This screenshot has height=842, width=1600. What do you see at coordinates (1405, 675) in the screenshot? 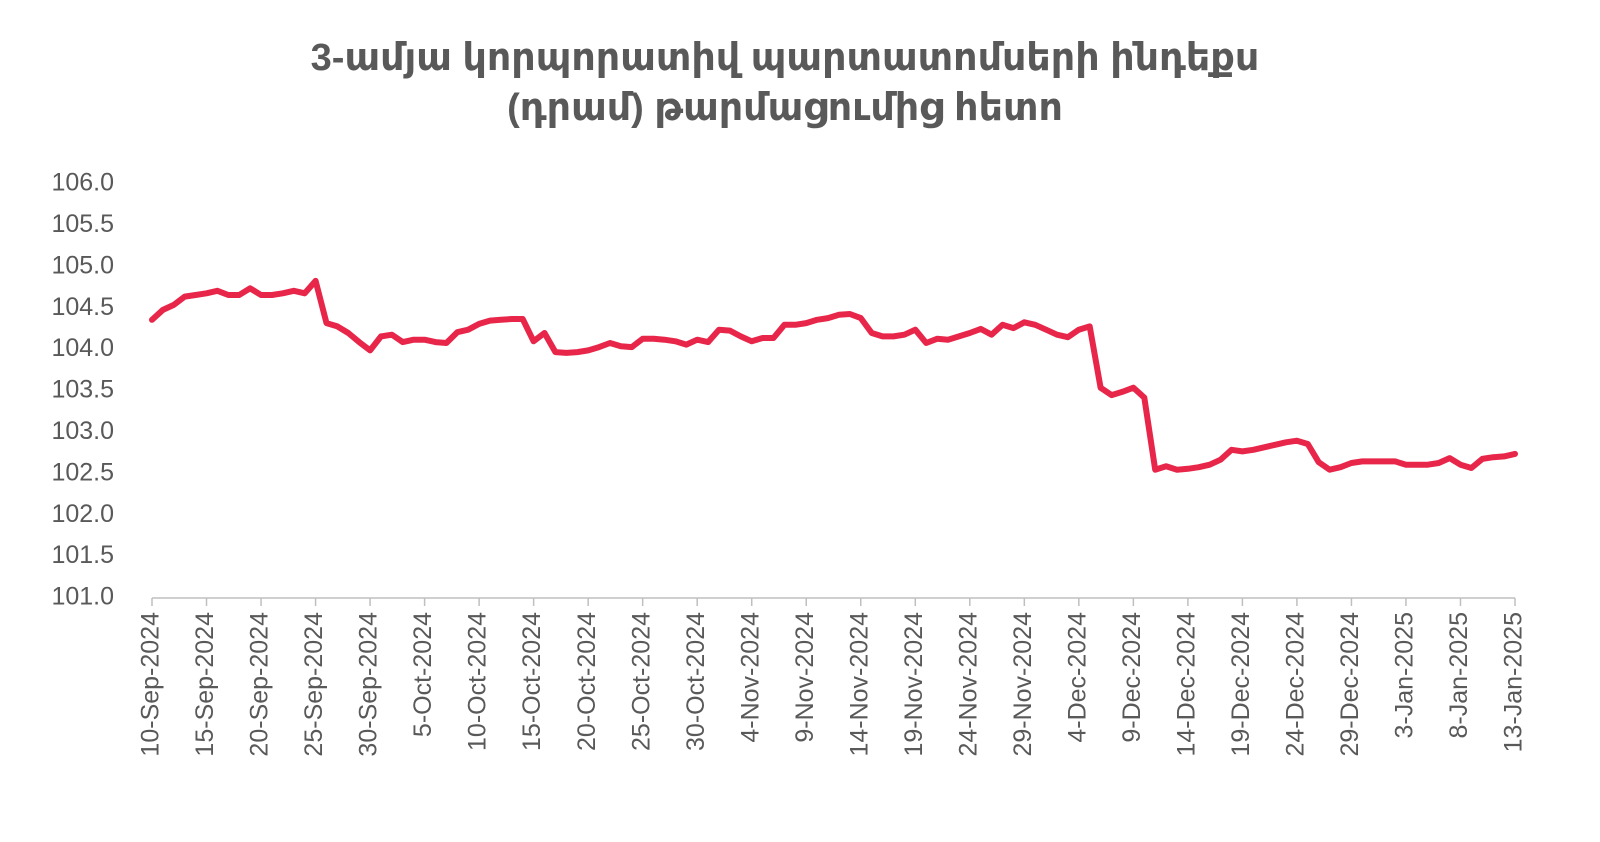
I see `x-tick-label: 3-Jan-2025` at bounding box center [1405, 675].